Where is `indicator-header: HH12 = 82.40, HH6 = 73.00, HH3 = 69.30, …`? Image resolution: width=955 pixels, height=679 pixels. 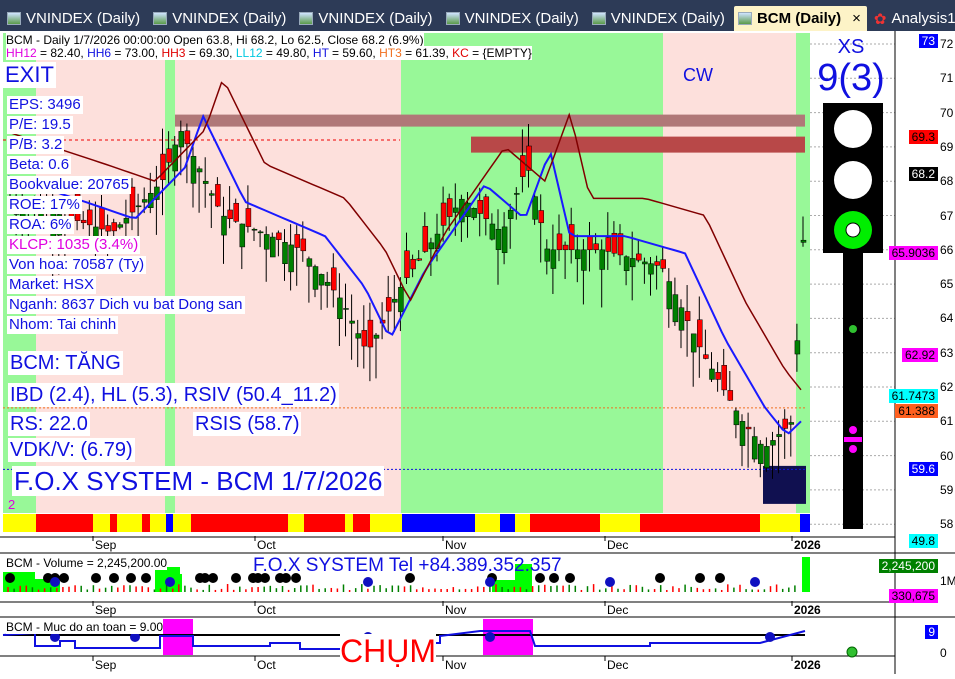
indicator-header: HH12 = 82.40, HH6 = 73.00, HH3 = 69.30, … is located at coordinates (269, 53).